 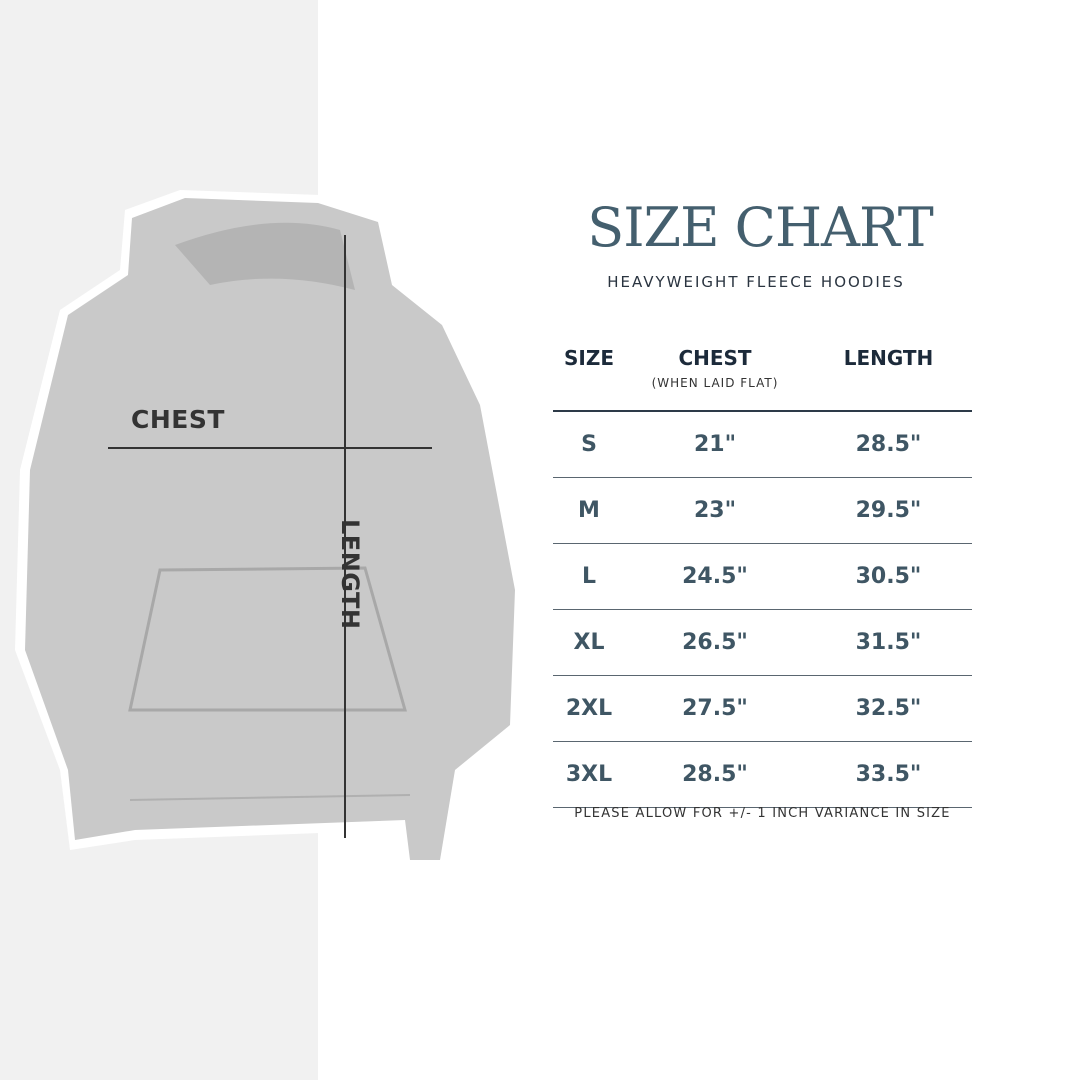 I want to click on cell-chest: 21", so click(x=715, y=444).